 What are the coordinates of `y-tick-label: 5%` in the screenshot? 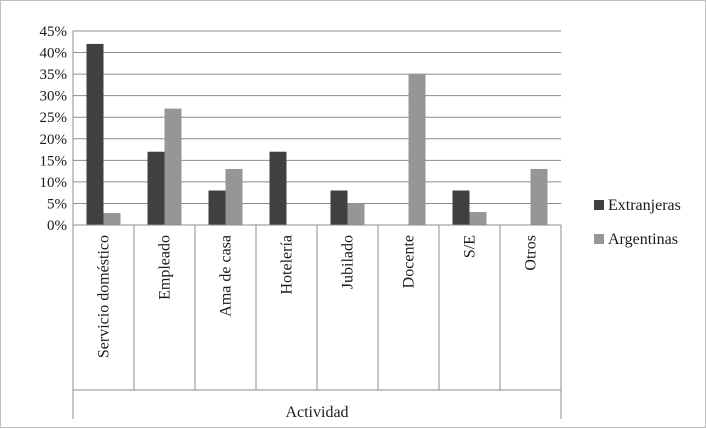 It's located at (57, 204).